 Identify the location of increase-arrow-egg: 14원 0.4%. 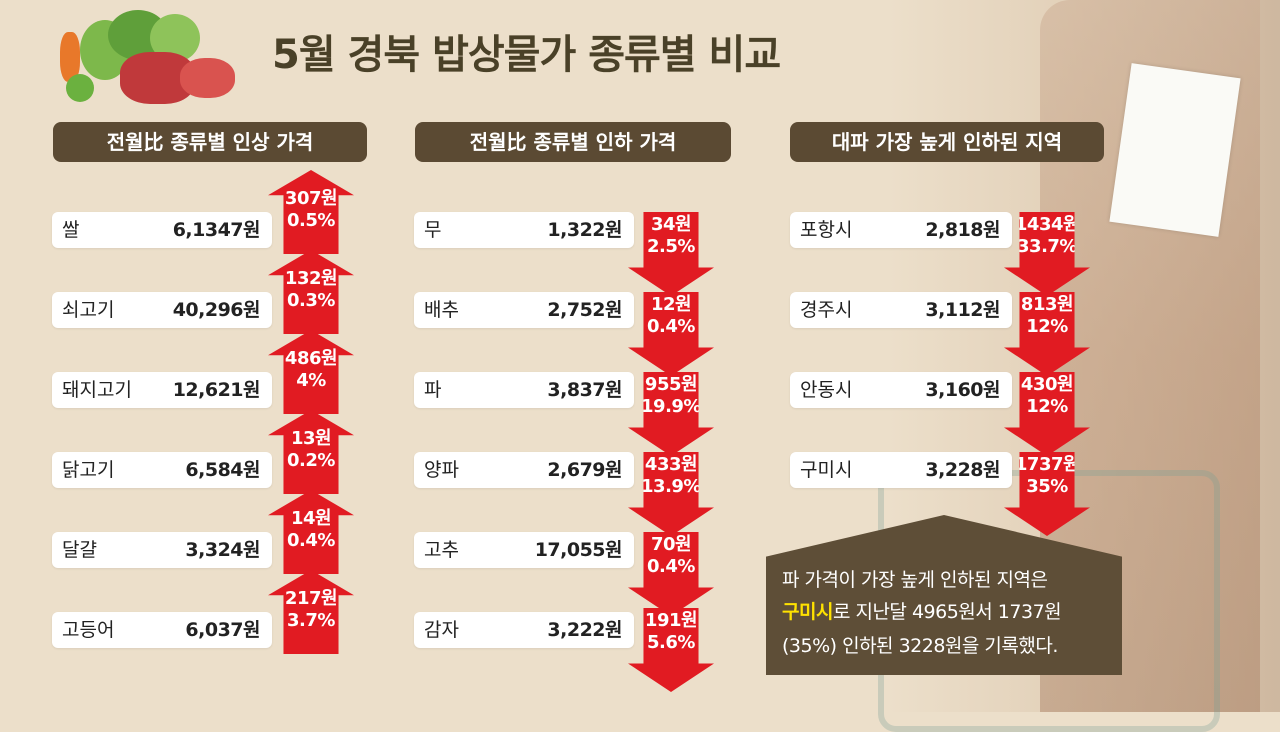
(311, 532).